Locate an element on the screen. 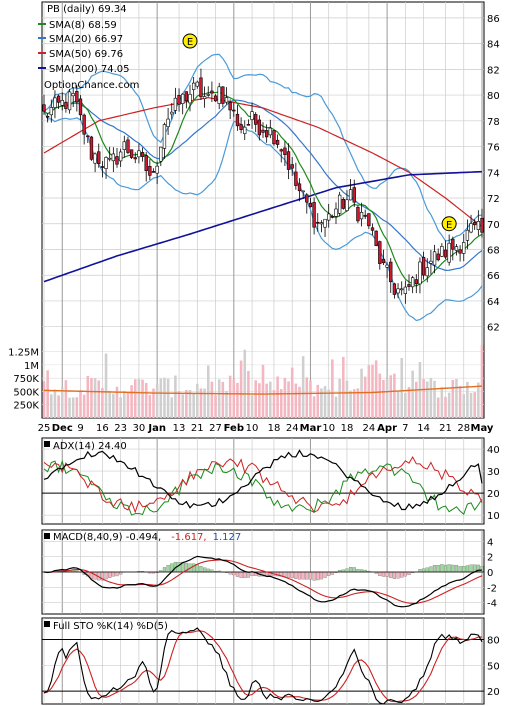 The width and height of the screenshot is (526, 706). price-tick-label: 66 is located at coordinates (493, 276).